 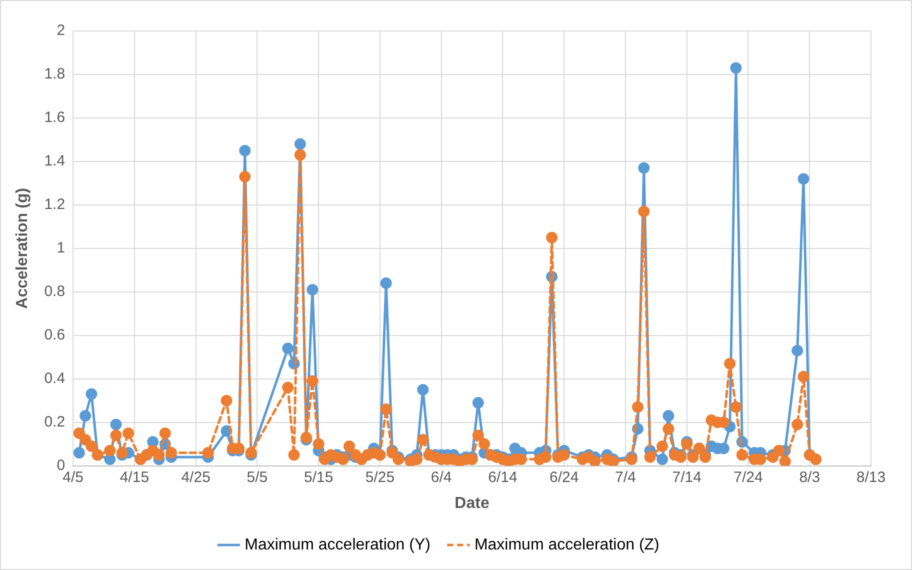 I want to click on x-axis-title: Date, so click(x=472, y=503).